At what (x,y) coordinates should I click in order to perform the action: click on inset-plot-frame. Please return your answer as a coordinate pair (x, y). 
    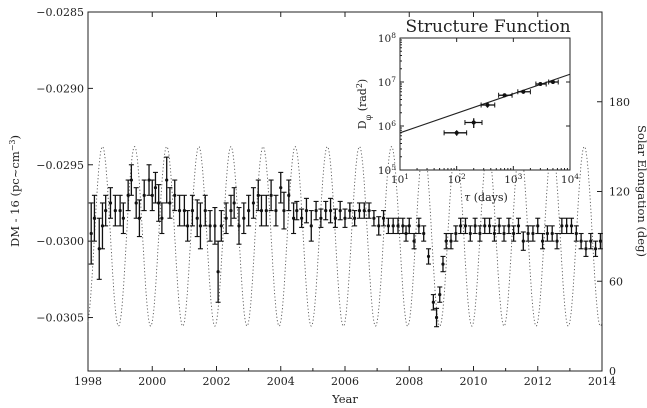
    Looking at the image, I should click on (485, 104).